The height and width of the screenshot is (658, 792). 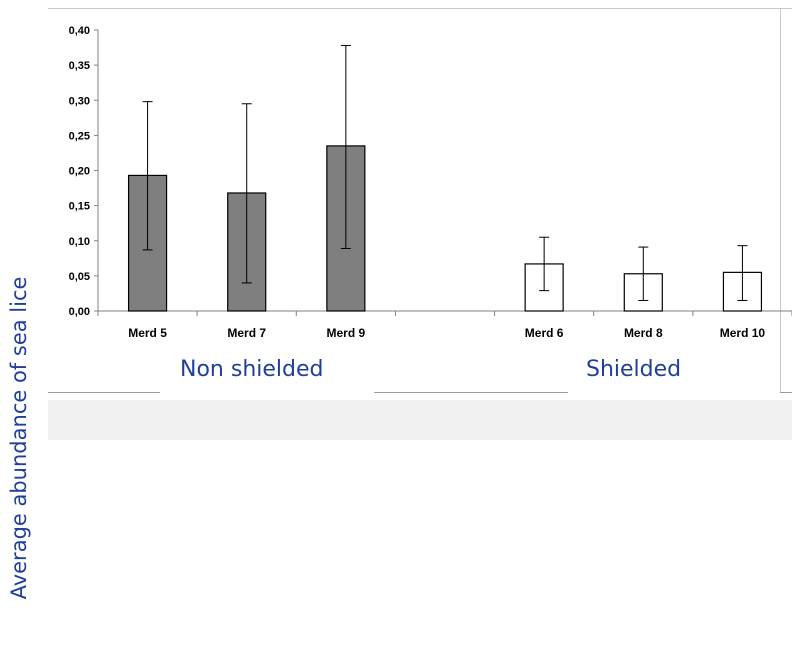 What do you see at coordinates (743, 333) in the screenshot?
I see `x-tick-label: Merd 10` at bounding box center [743, 333].